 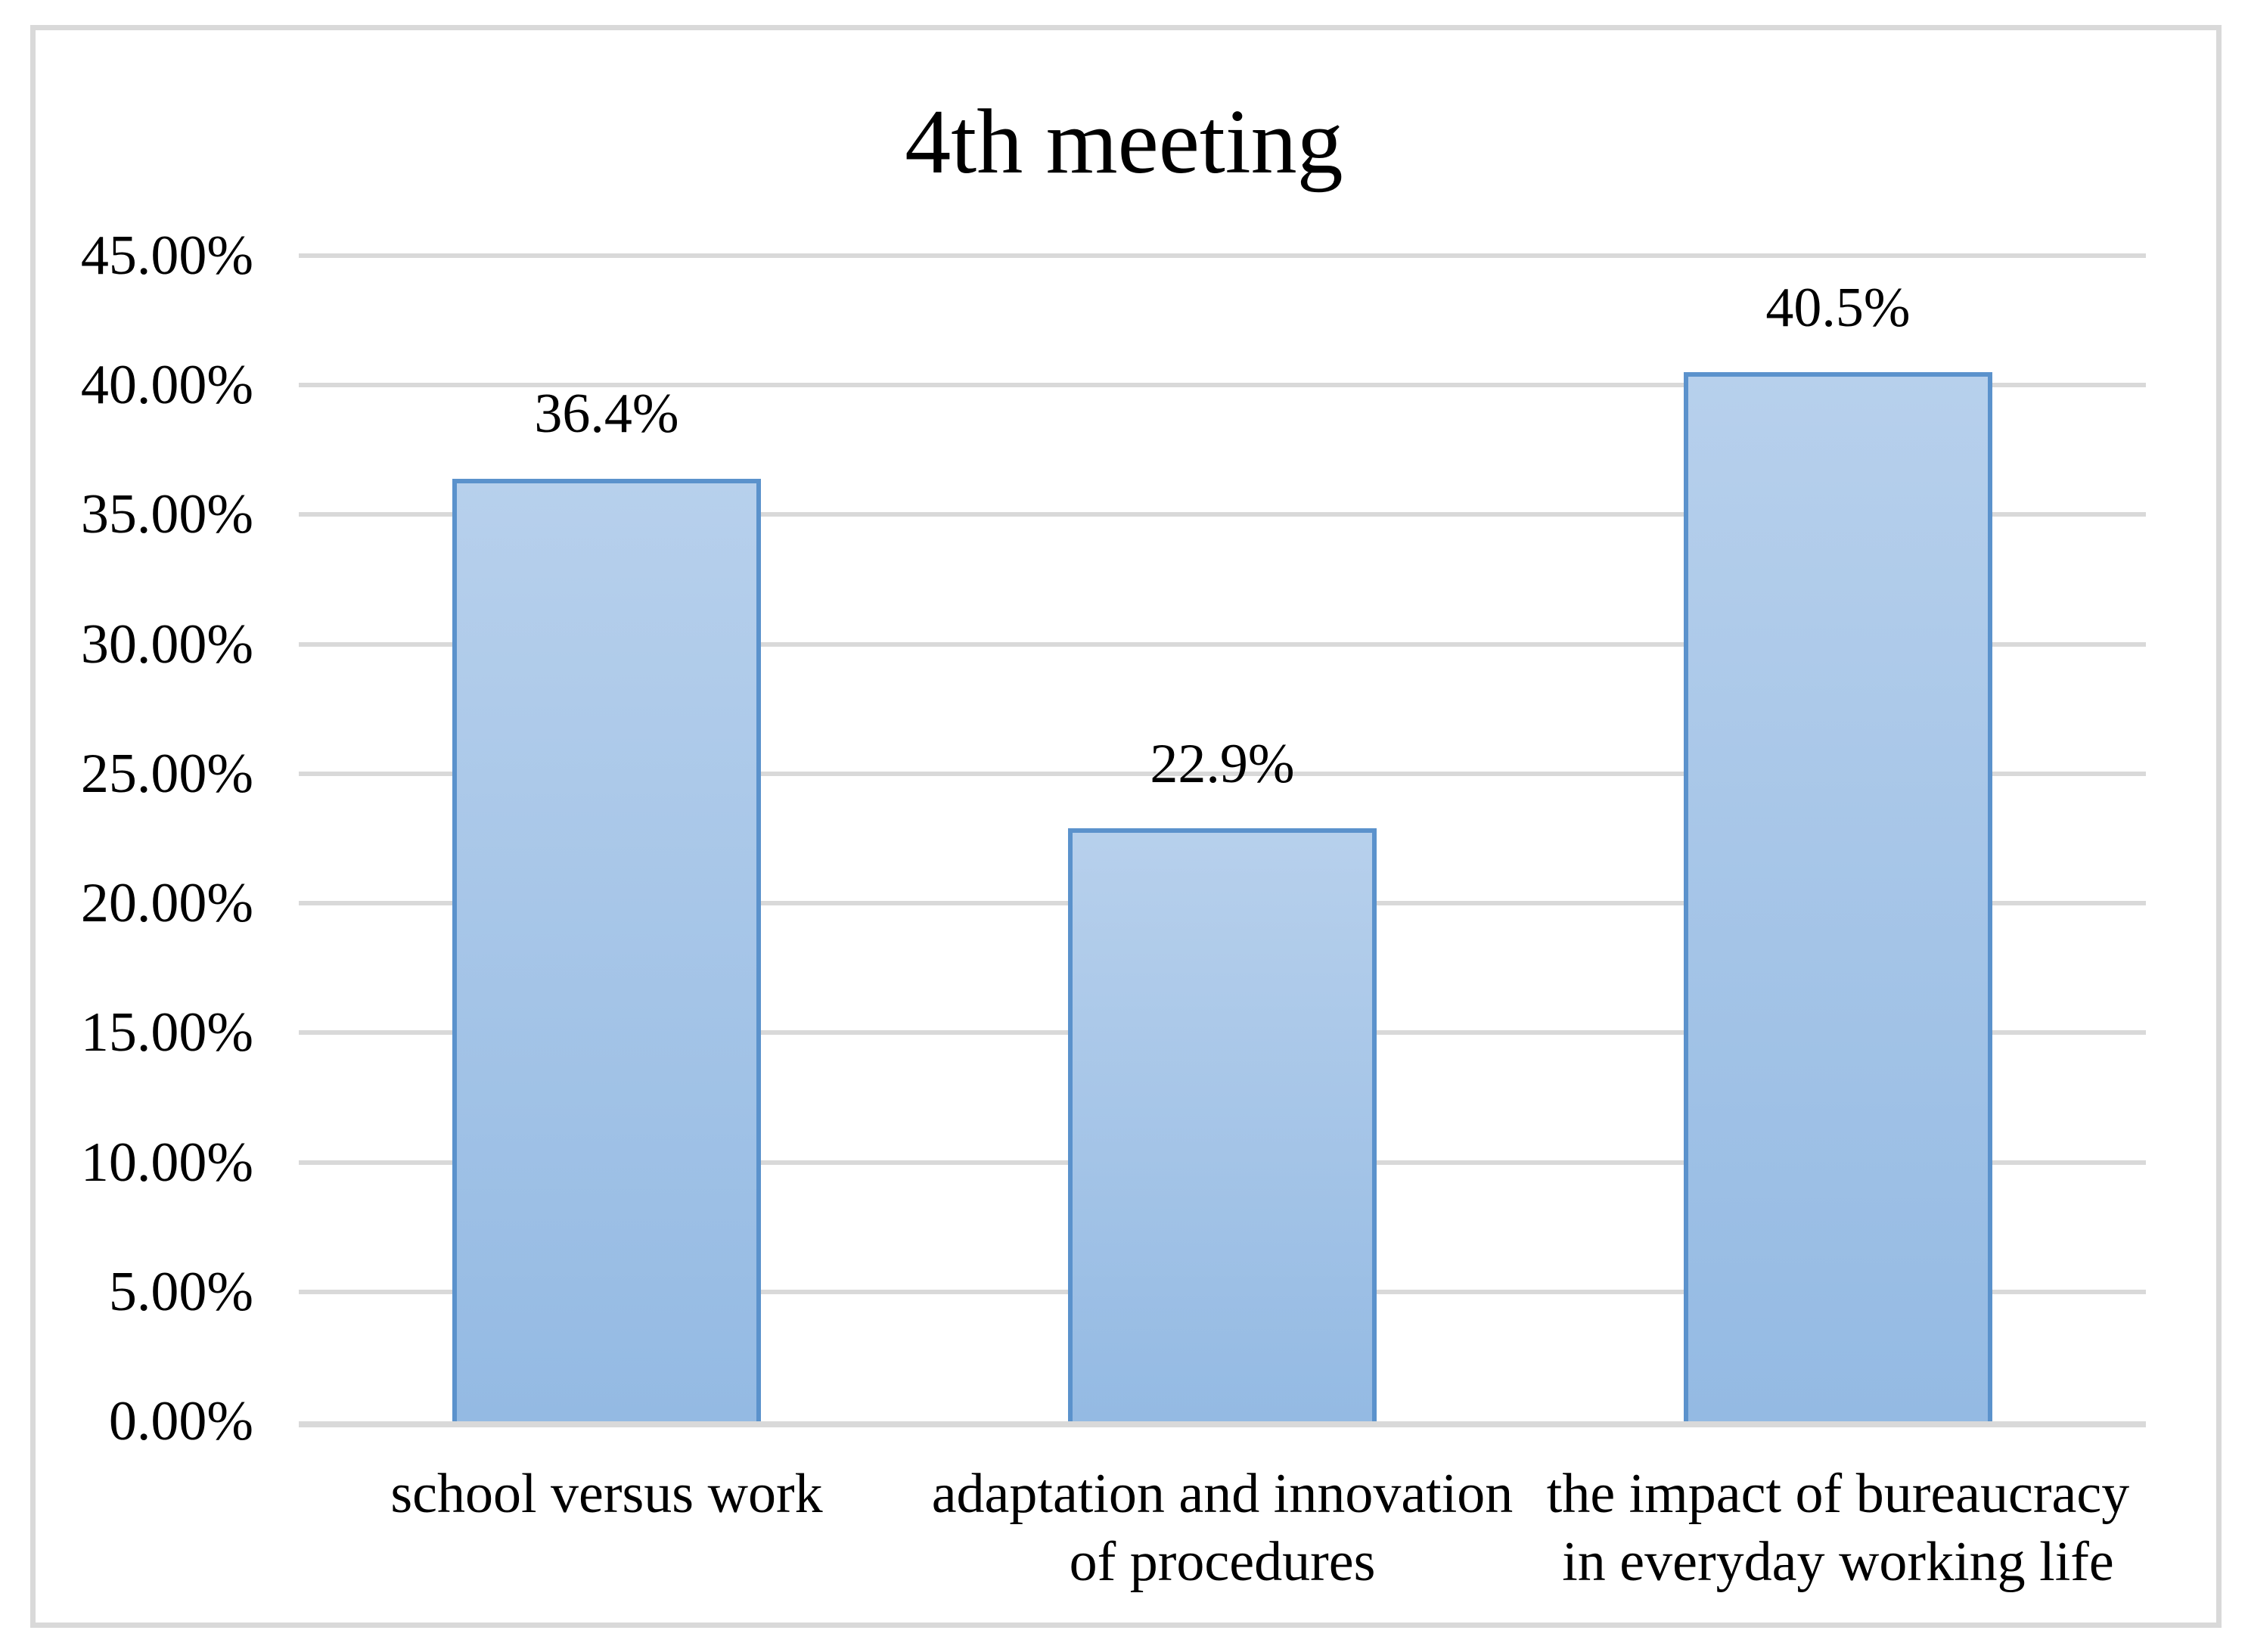 I want to click on y-tick-label: 15.00%, so click(x=166, y=1032).